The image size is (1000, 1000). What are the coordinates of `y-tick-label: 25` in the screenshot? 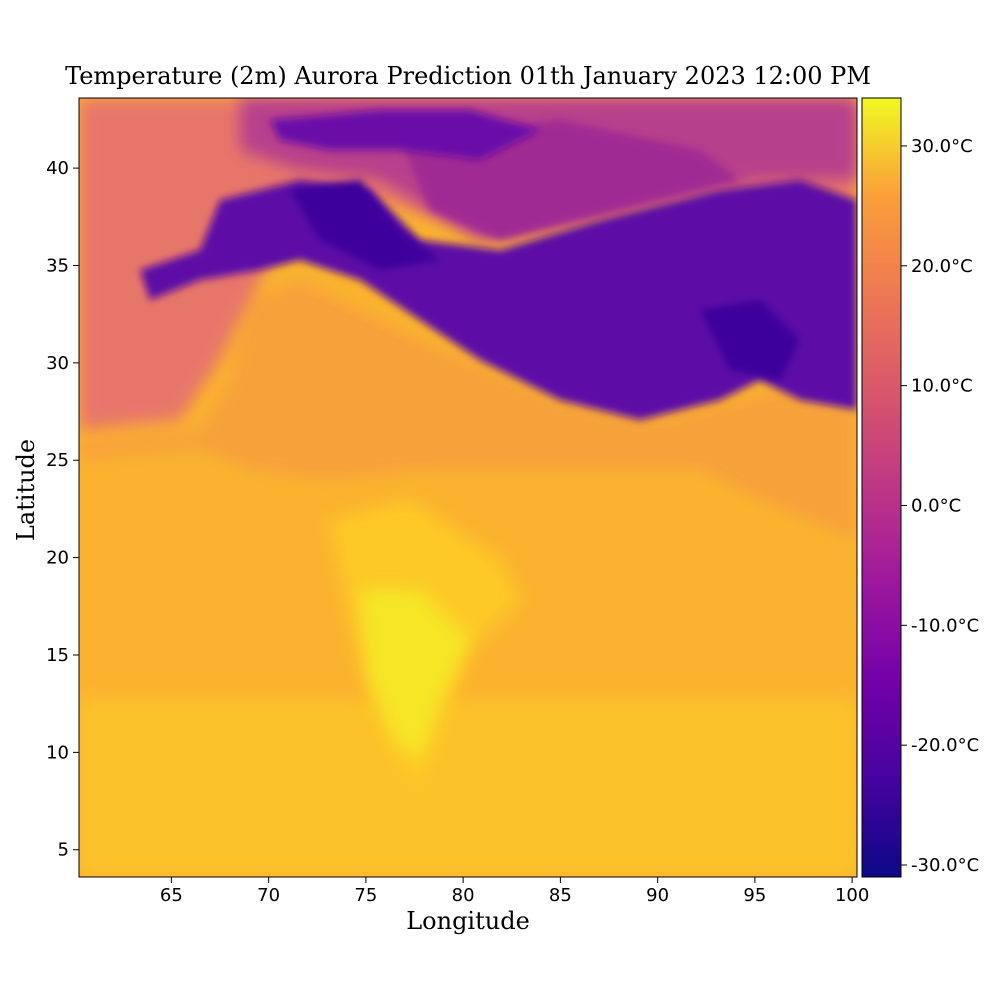 It's located at (57, 460).